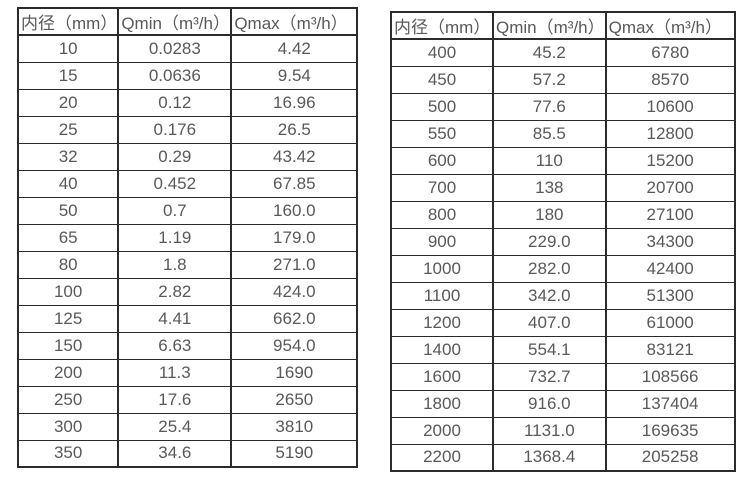 The image size is (750, 483). What do you see at coordinates (670, 376) in the screenshot?
I see `table-cell: 108566` at bounding box center [670, 376].